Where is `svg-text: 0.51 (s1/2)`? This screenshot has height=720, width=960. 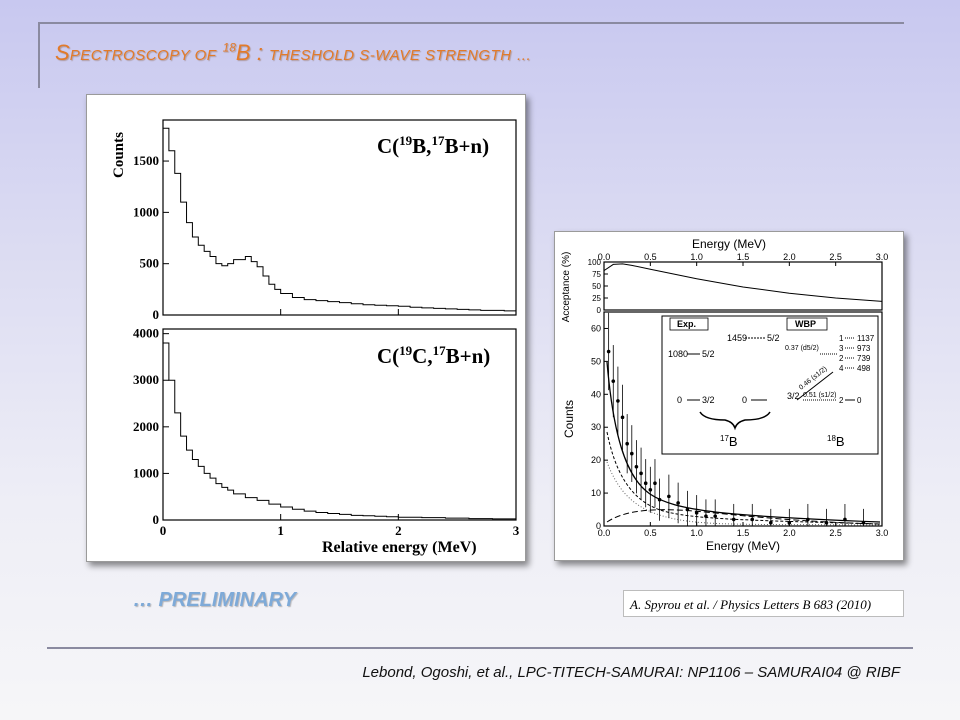
svg-text: 0.51 (s1/2) is located at coordinates (819, 395).